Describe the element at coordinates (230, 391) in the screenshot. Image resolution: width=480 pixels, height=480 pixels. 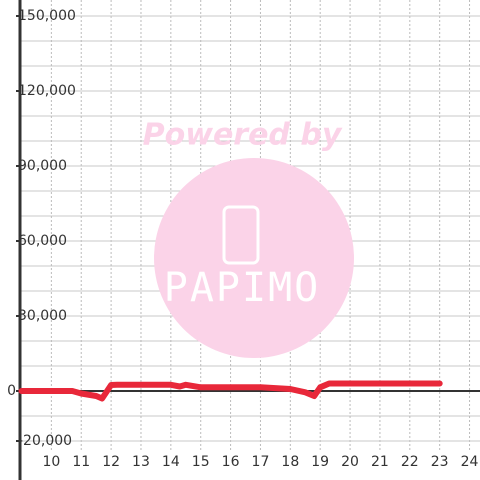
I see `data-line` at that location.